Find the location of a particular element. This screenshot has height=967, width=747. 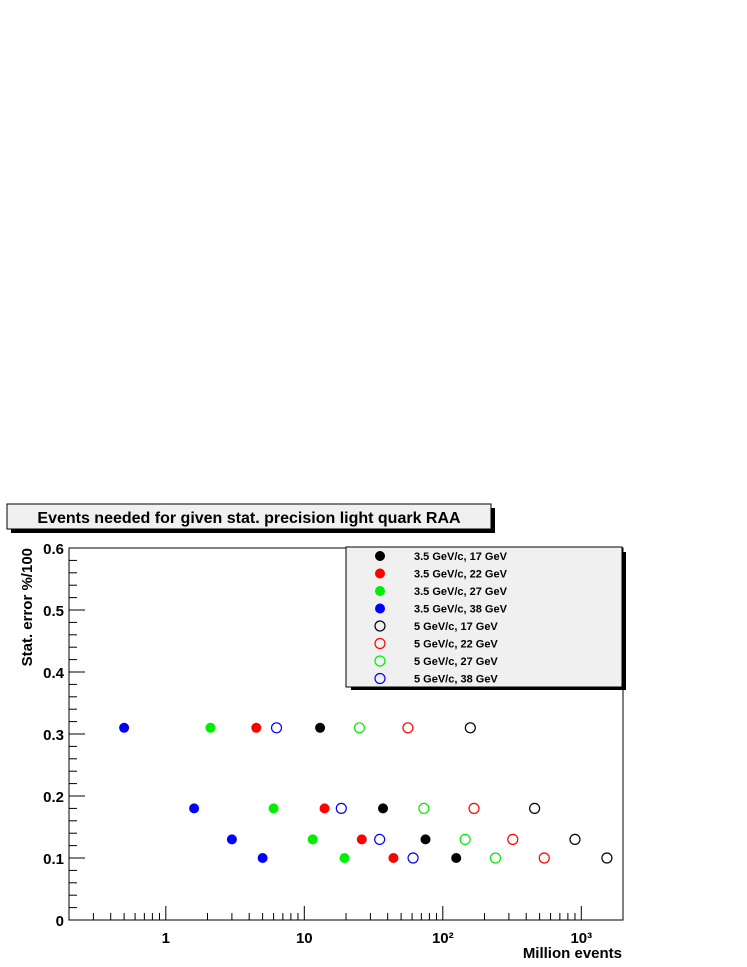

legend-label: 5 GeV/c, 22 GeV is located at coordinates (456, 645).